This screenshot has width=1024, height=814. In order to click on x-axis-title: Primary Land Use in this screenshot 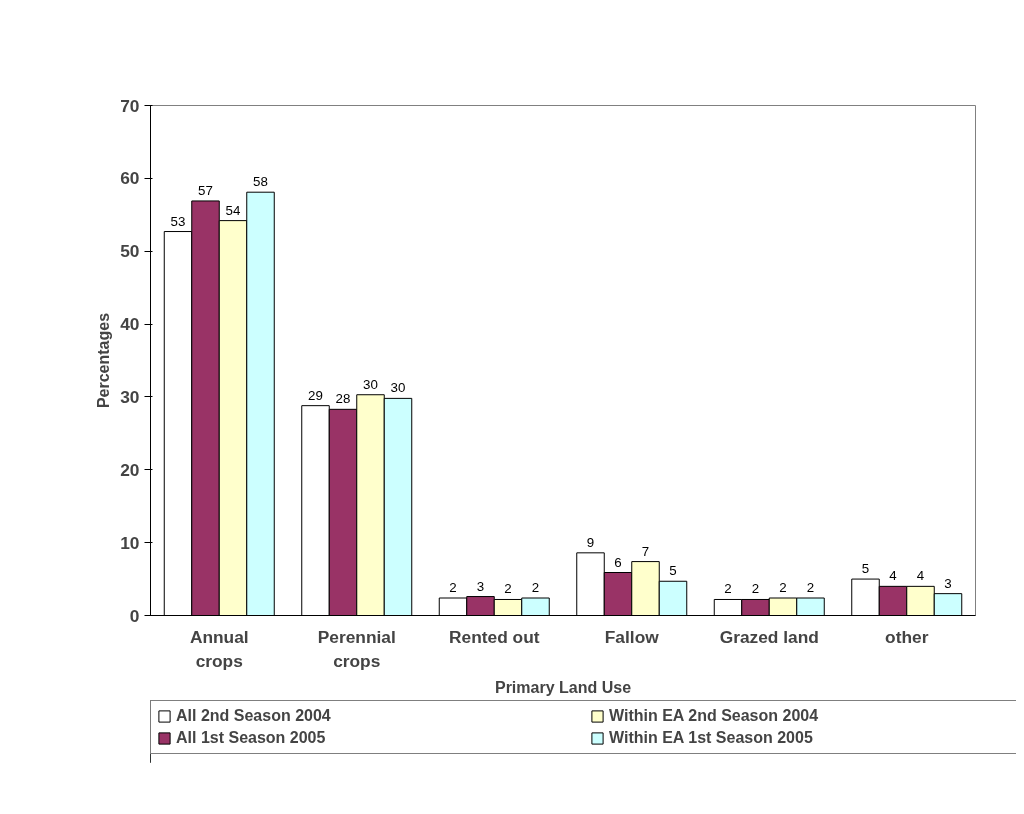, I will do `click(563, 687)`.